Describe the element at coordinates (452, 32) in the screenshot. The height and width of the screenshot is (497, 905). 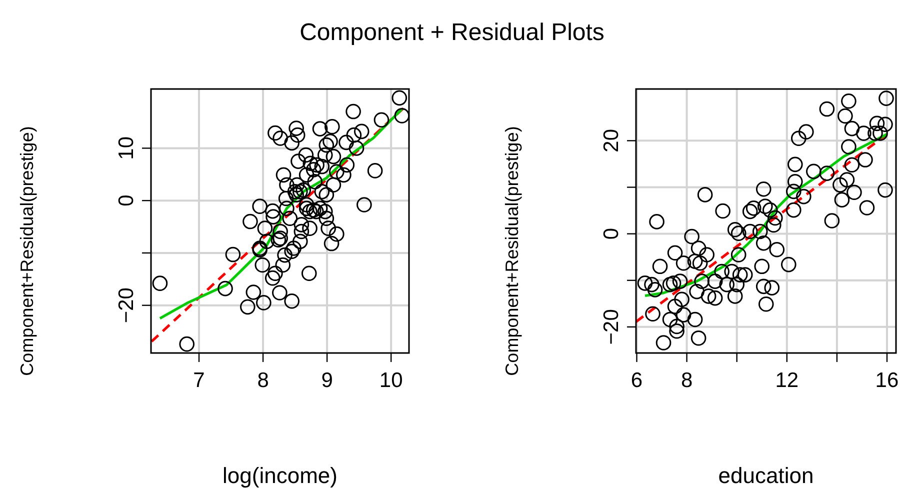
I see `chart-title: Component + Residual Plots` at that location.